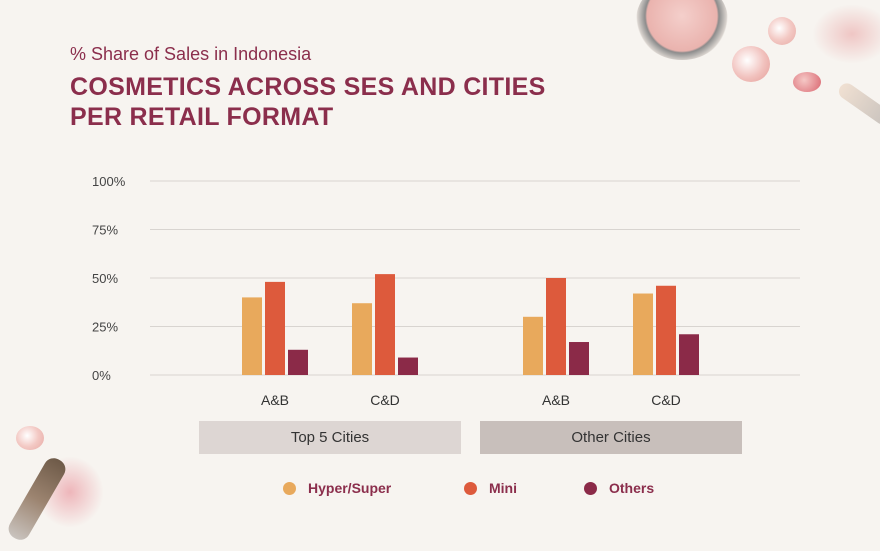 This screenshot has height=551, width=880. I want to click on title-line-2: PER RETAIL FORMAT, so click(202, 117).